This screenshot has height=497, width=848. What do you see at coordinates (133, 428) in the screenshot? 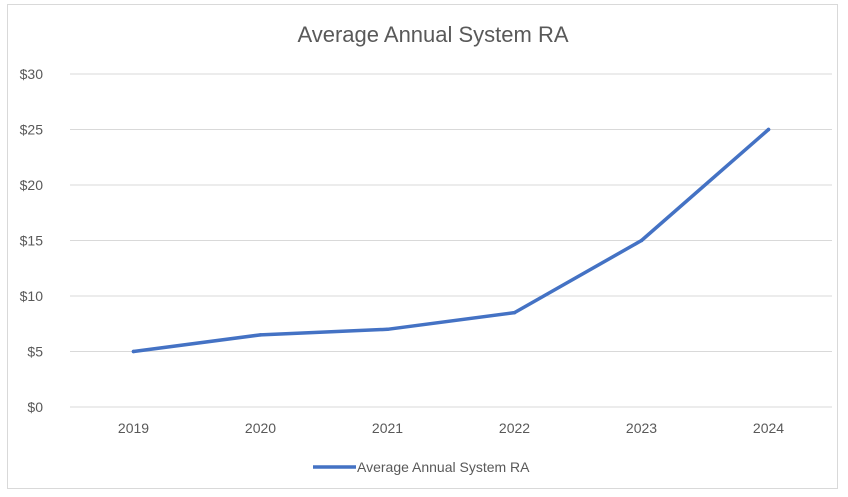
I see `x-tick-label: 2019` at bounding box center [133, 428].